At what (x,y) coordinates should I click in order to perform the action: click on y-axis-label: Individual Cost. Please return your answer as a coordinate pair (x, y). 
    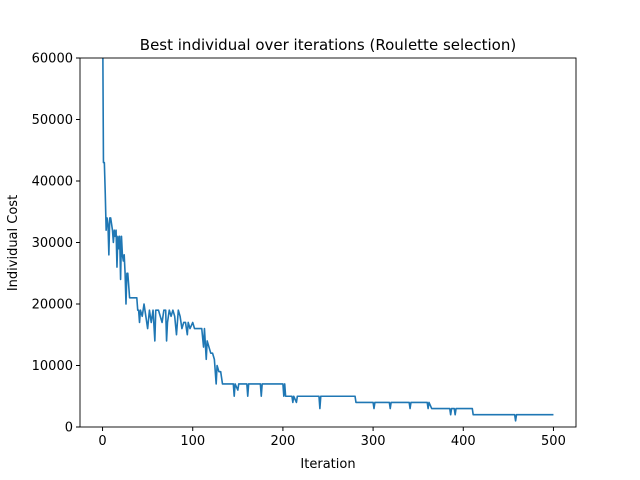
    Looking at the image, I should click on (13, 243).